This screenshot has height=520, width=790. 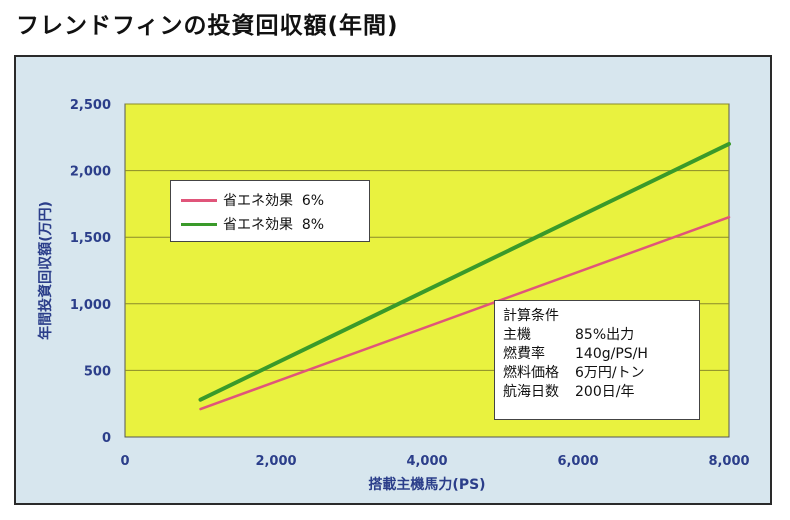 What do you see at coordinates (90, 305) in the screenshot?
I see `y-tick-label: 1,000` at bounding box center [90, 305].